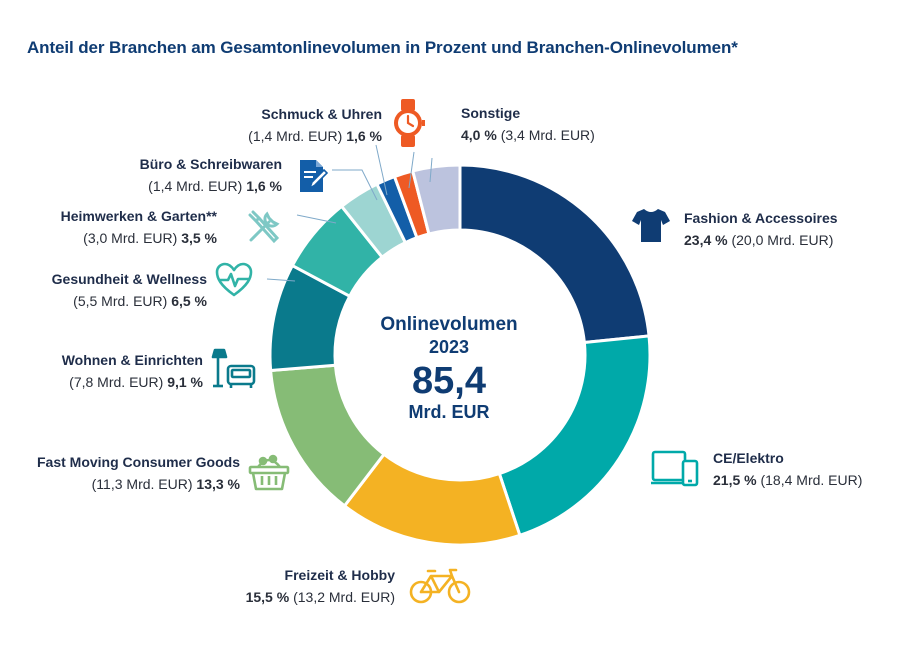  What do you see at coordinates (320, 586) in the screenshot?
I see `label-freizeit: Freizeit & Hobby 15,5 % (13,2 Mrd. EUR)` at bounding box center [320, 586].